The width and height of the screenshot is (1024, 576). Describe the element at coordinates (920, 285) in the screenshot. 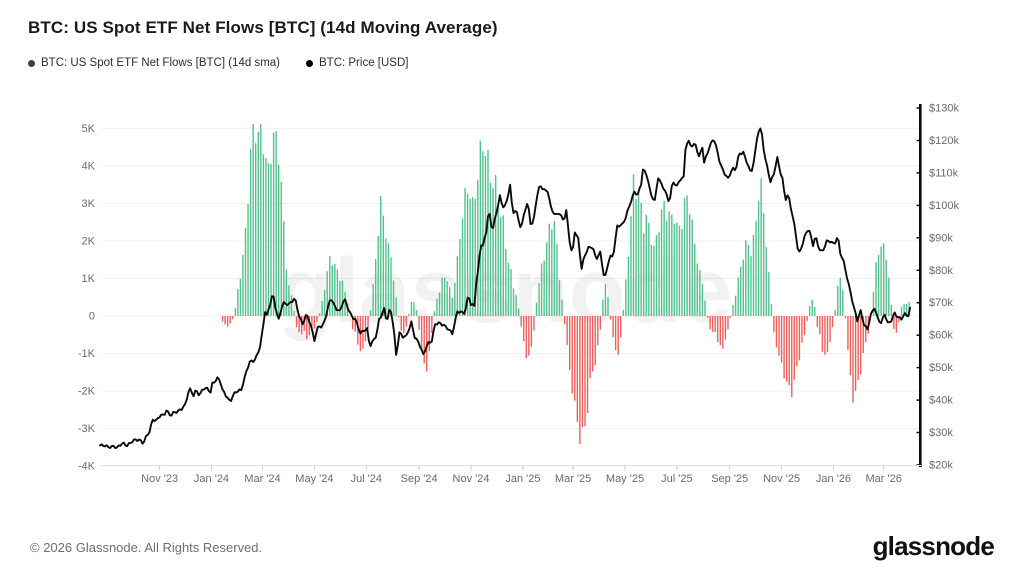

I see `right-axis-line` at that location.